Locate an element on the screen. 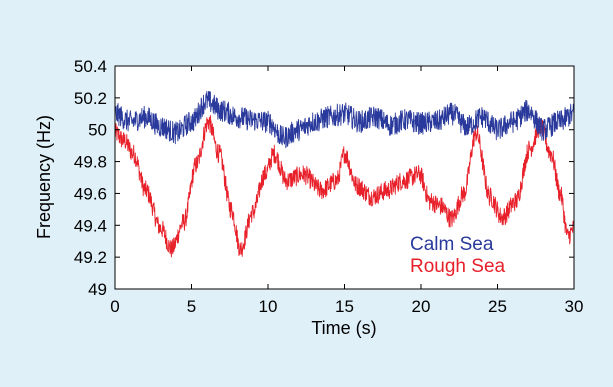 This screenshot has width=613, height=387. y-tick-label: 49.4 is located at coordinates (90, 225).